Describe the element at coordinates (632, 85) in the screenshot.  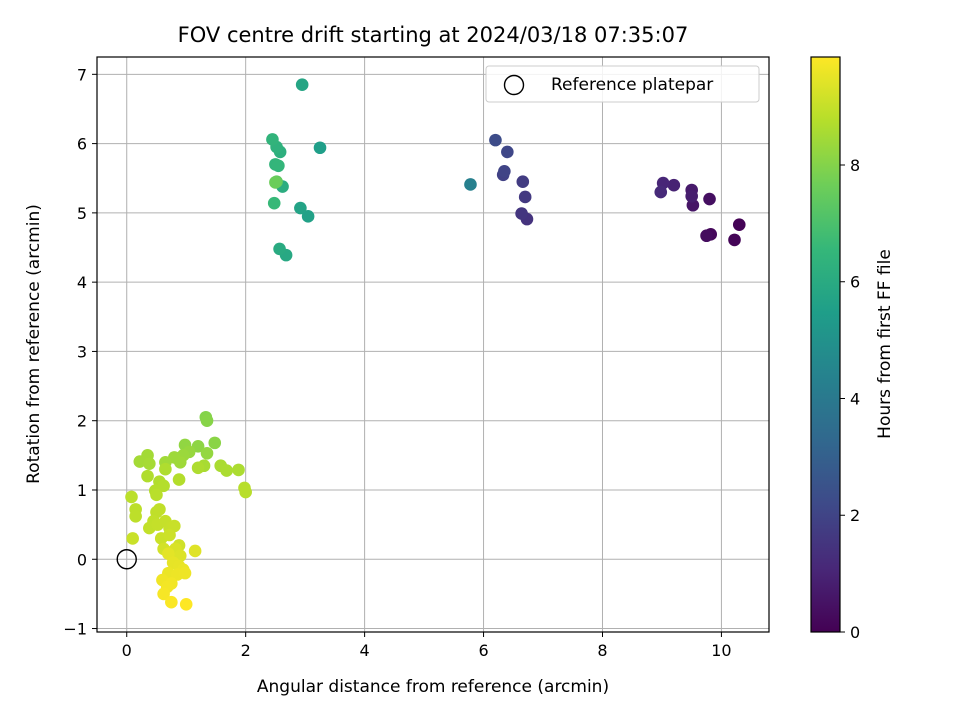
I see `legend-label: Reference platepar` at that location.